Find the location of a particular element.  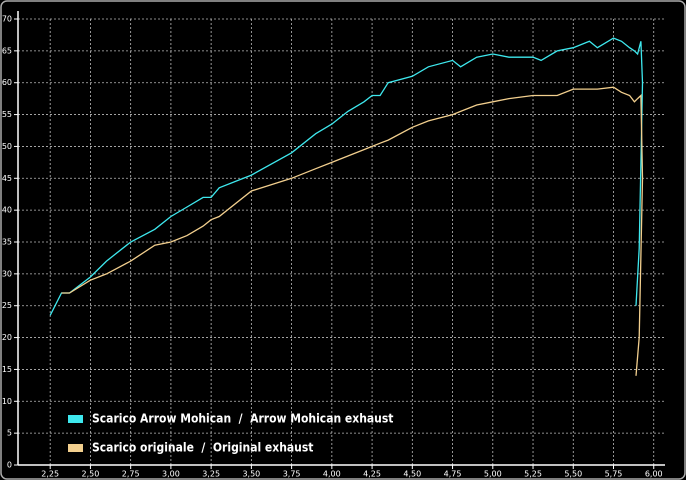

y-tick-label: 45 is located at coordinates (7, 178).